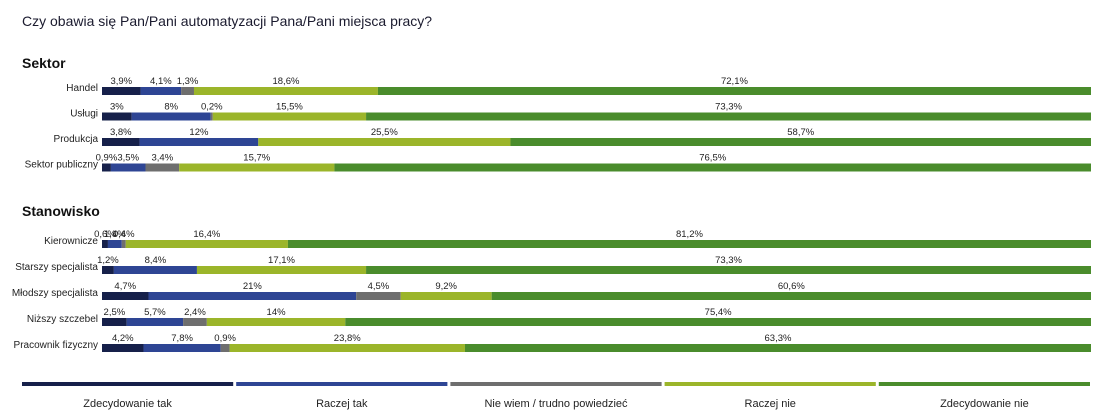 Image resolution: width=1108 pixels, height=420 pixels. What do you see at coordinates (778, 338) in the screenshot?
I see `value-label: 63,3%` at bounding box center [778, 338].